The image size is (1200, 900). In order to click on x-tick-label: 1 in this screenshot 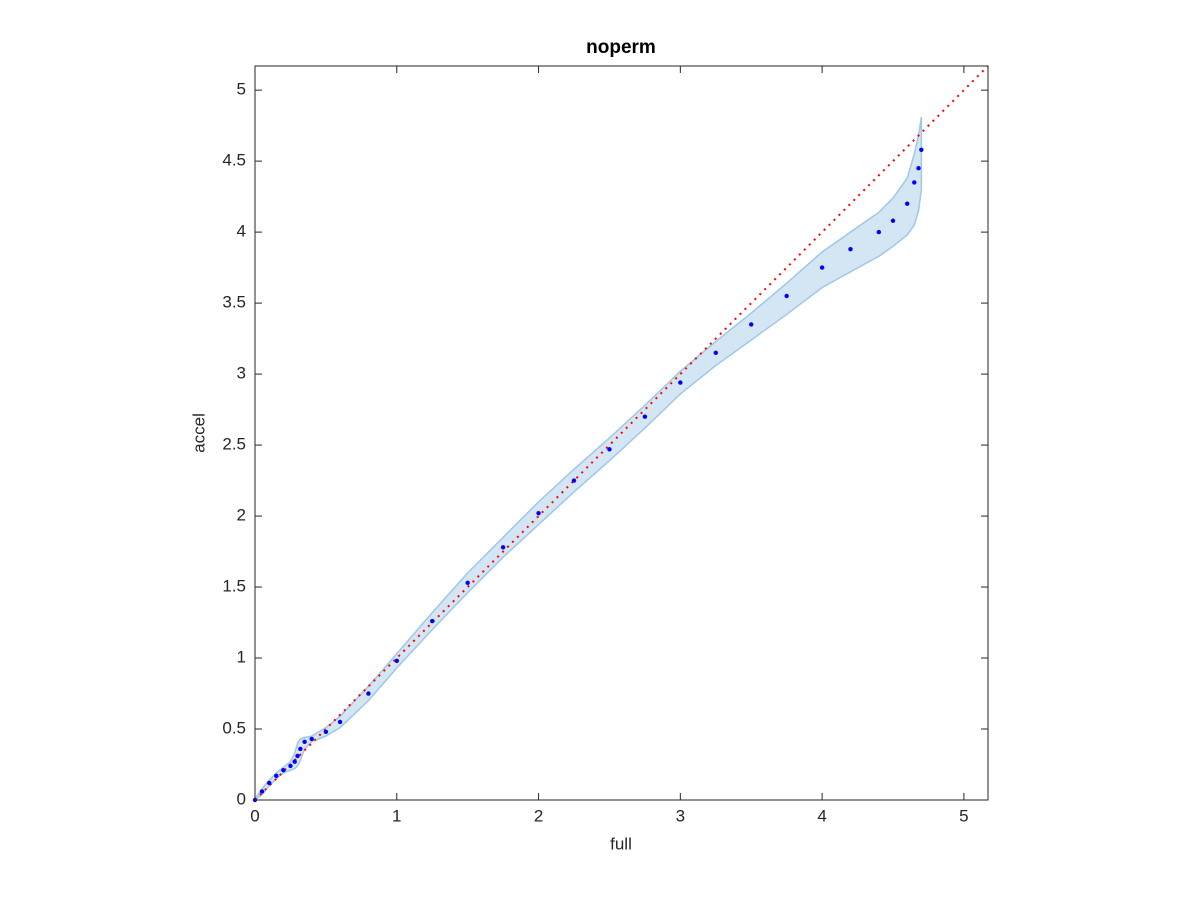, I will do `click(396, 815)`.